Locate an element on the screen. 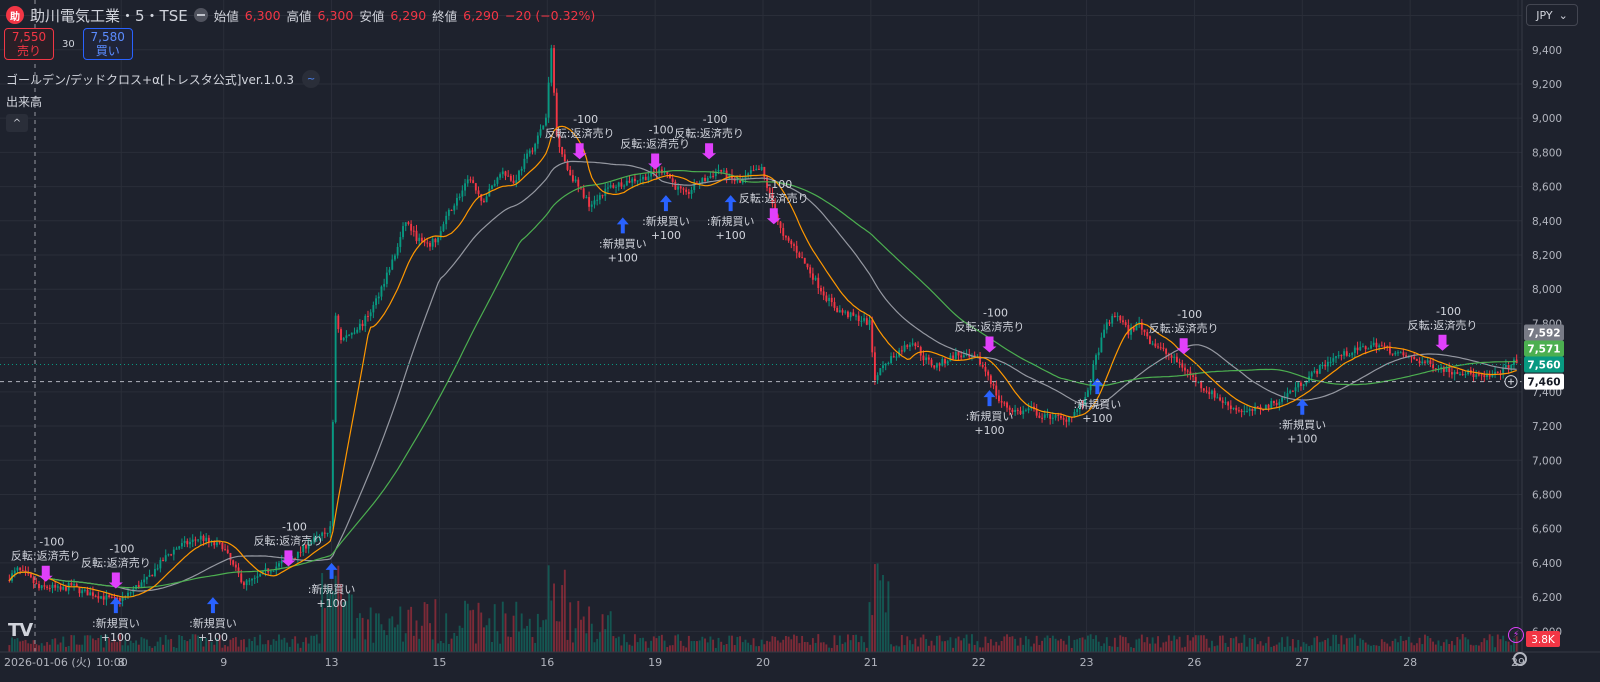 The width and height of the screenshot is (1600, 682). indicator-settings-icon: ~ is located at coordinates (311, 79).